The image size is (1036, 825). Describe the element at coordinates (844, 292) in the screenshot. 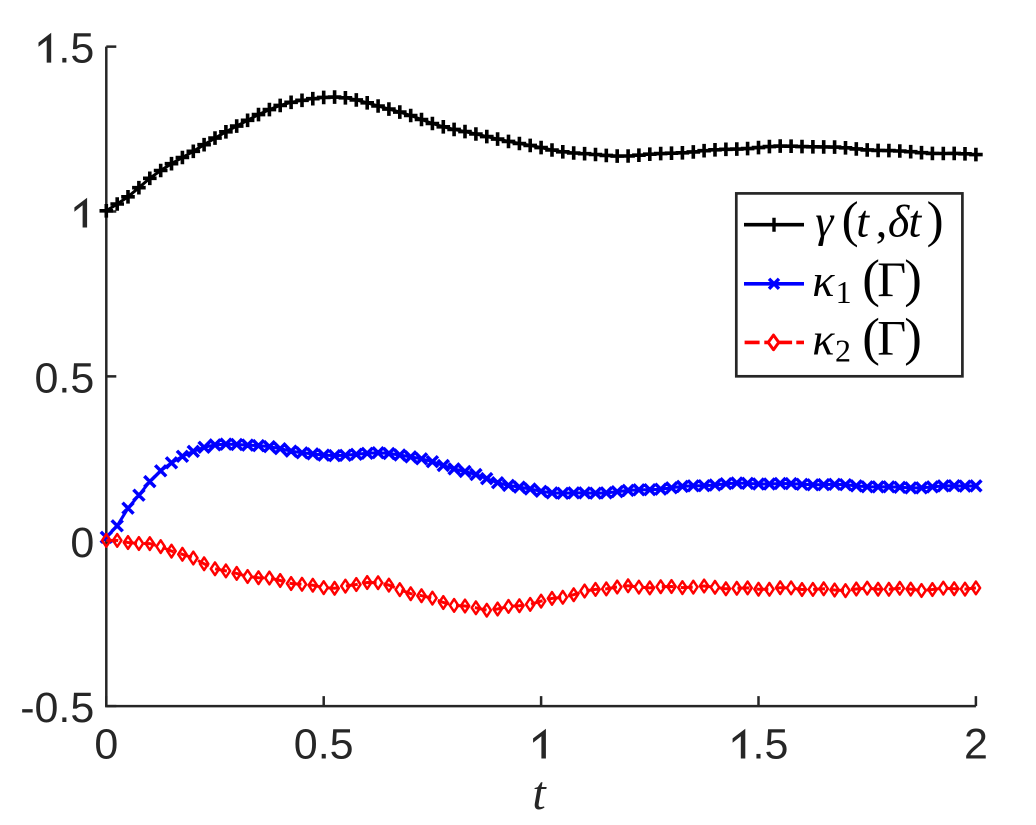

I see `svg-text: 1` at that location.